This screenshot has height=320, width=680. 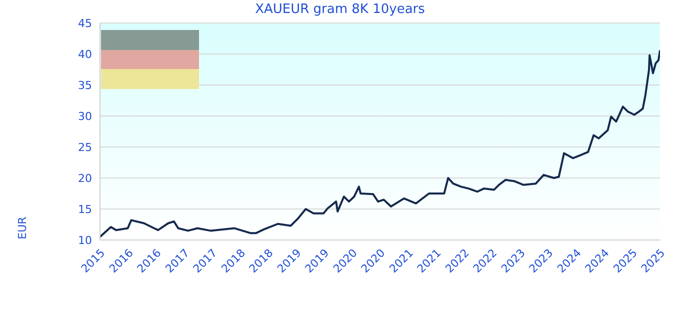 What do you see at coordinates (85, 85) in the screenshot?
I see `y-tick-label: 35` at bounding box center [85, 85].